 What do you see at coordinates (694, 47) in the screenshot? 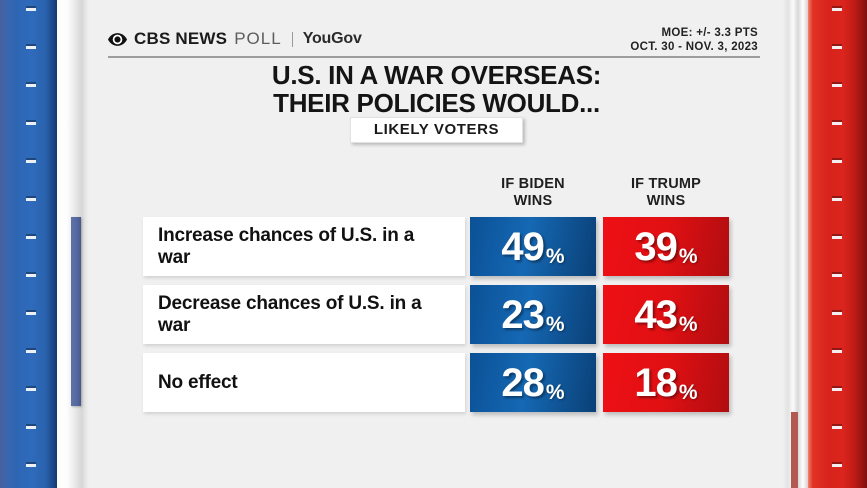
I see `date-range: OCT. 30 - NOV. 3, 2023` at bounding box center [694, 47].